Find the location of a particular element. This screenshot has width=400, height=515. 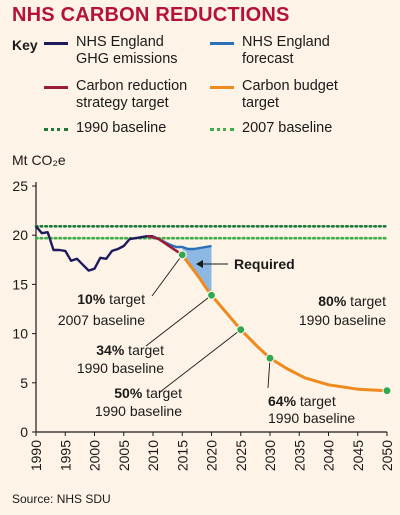

x-tick-label: 2040 is located at coordinates (329, 455).